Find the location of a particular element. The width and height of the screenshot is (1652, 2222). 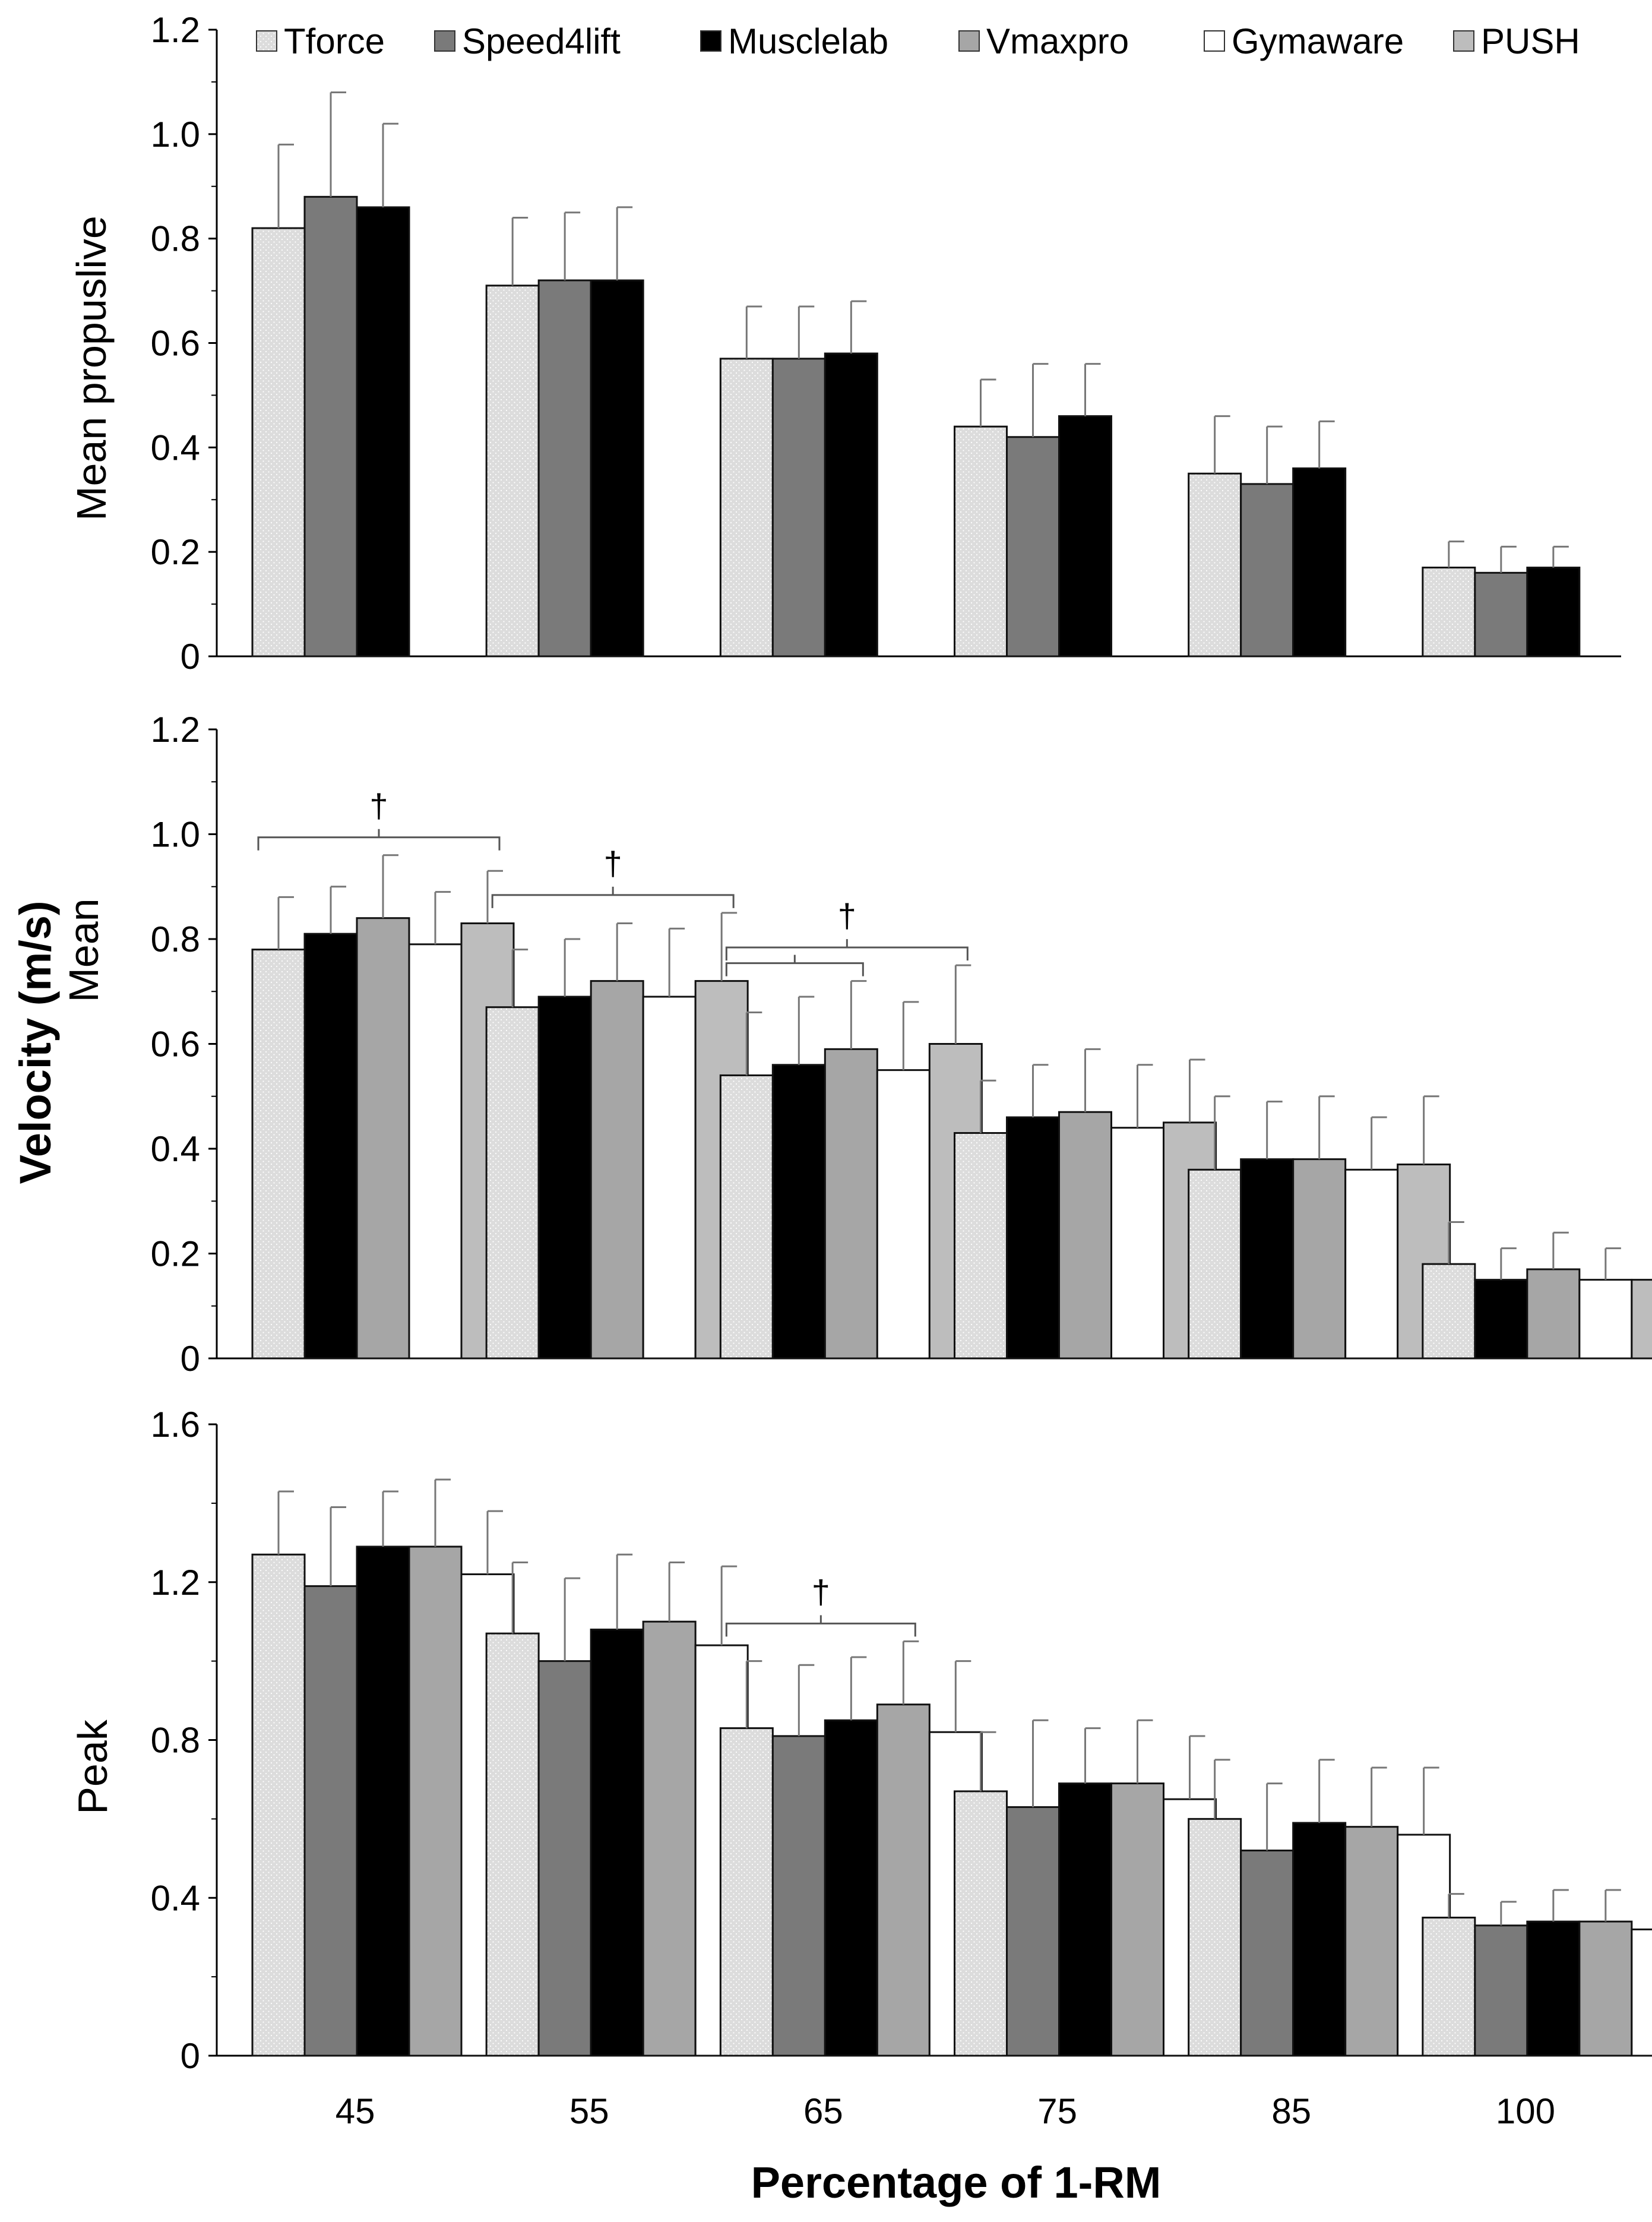

x-tick-label: 45 is located at coordinates (355, 2111).